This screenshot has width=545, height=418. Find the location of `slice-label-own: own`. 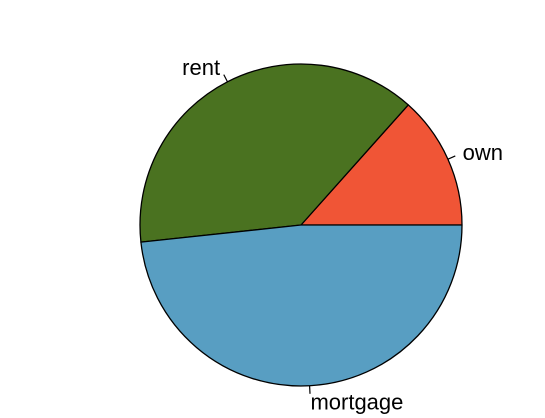

slice-label-own: own is located at coordinates (483, 152).